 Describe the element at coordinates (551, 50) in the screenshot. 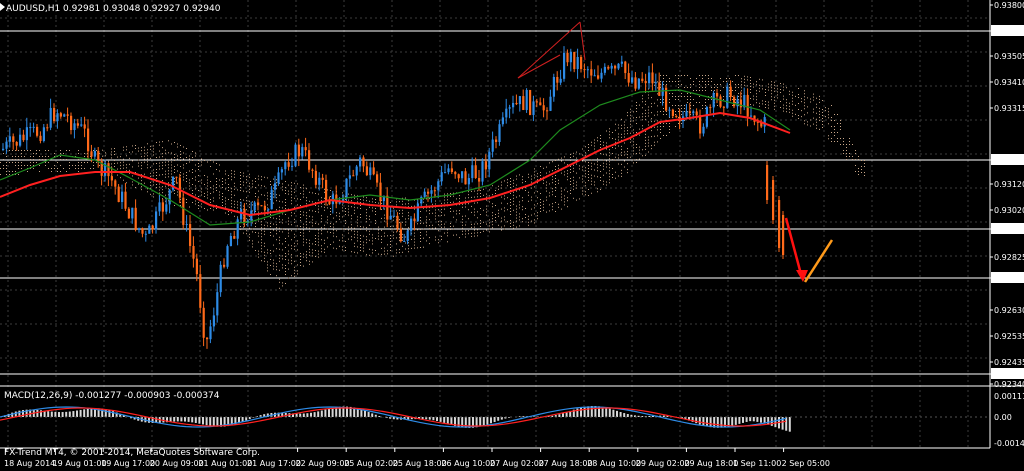

I see `trendlines` at that location.